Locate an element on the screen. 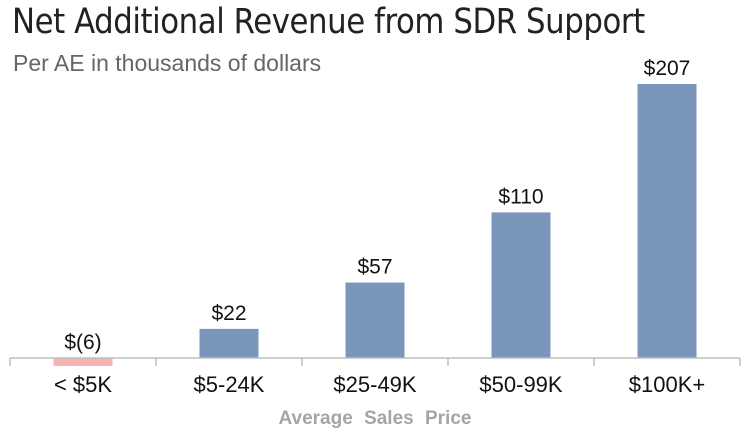 The image size is (750, 436). x-axis-label: Average Sales Price is located at coordinates (375, 418).